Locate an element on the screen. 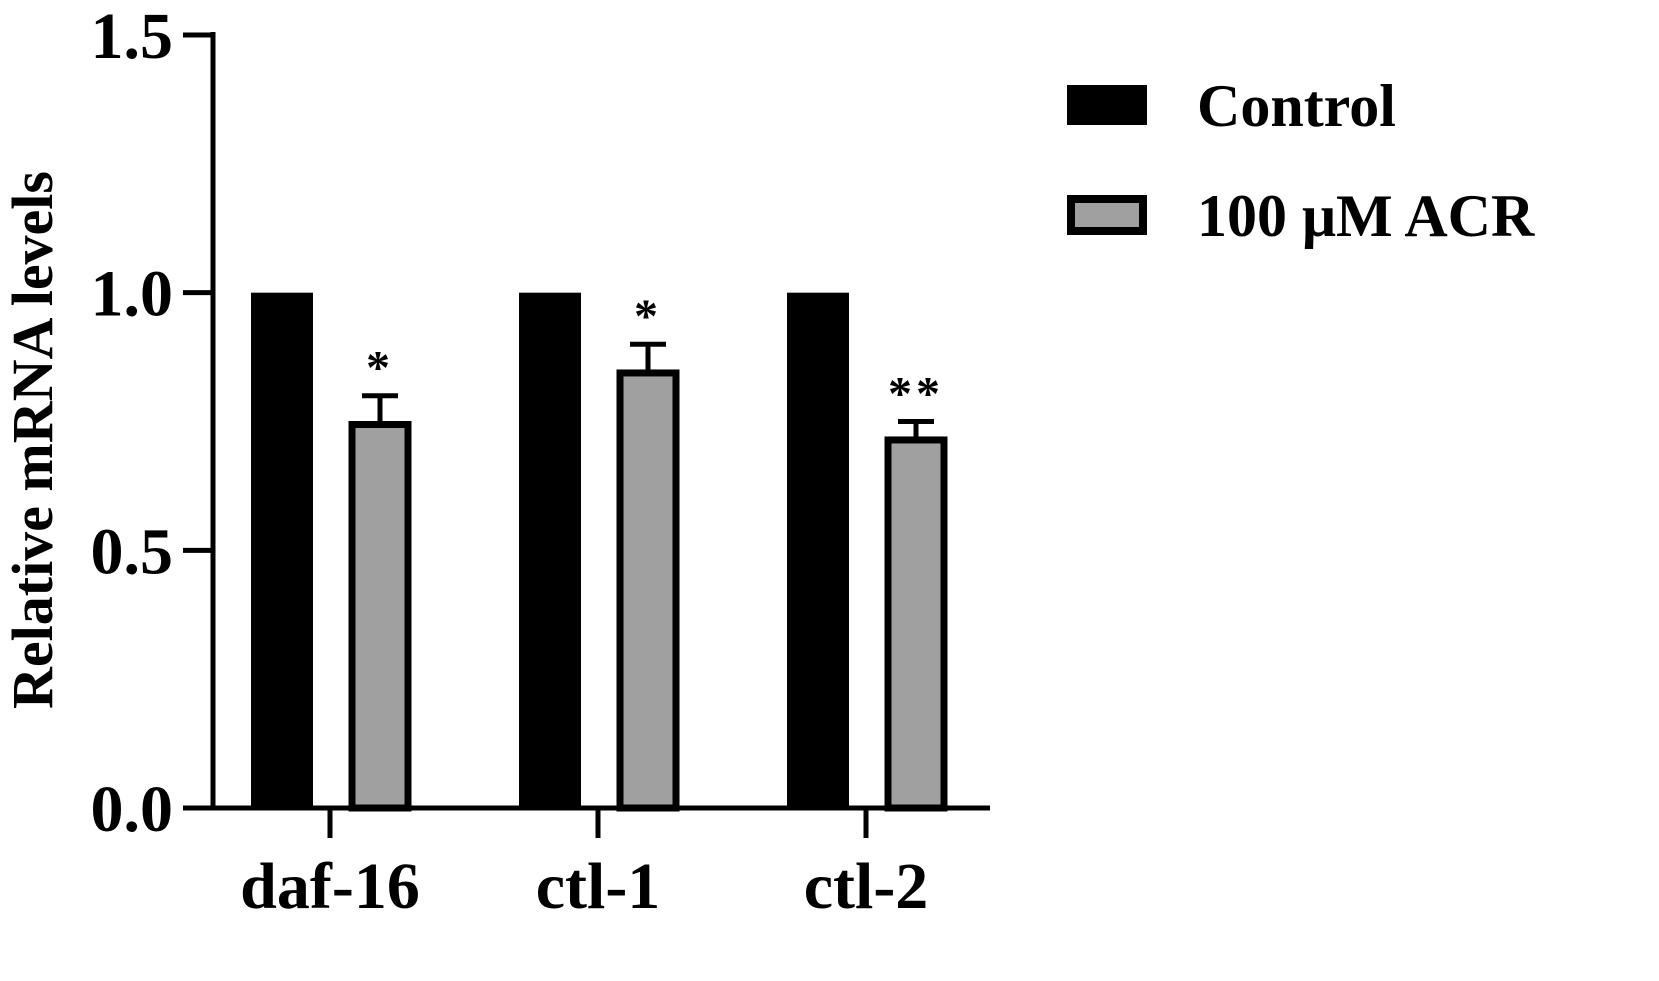 This screenshot has width=1659, height=981. significance-label-daf-16: * is located at coordinates (380, 368).